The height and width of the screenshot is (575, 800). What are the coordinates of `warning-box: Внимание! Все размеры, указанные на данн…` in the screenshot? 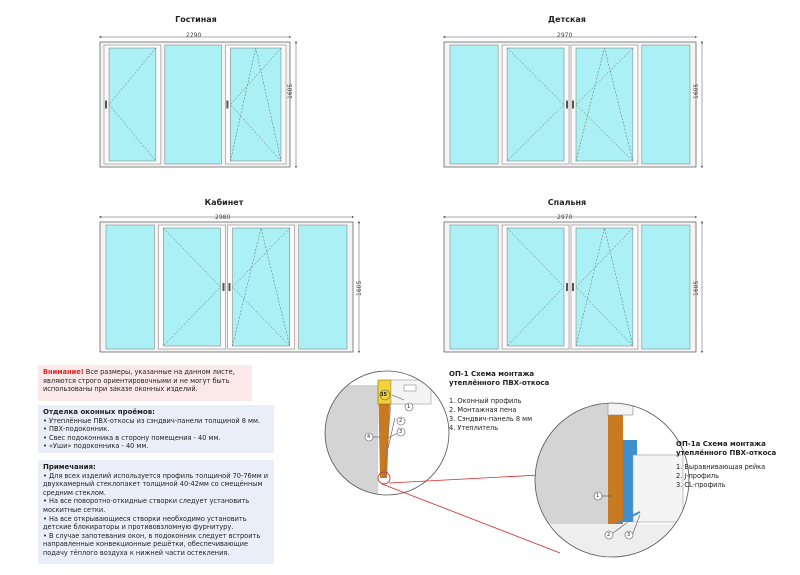 It's located at (145, 383).